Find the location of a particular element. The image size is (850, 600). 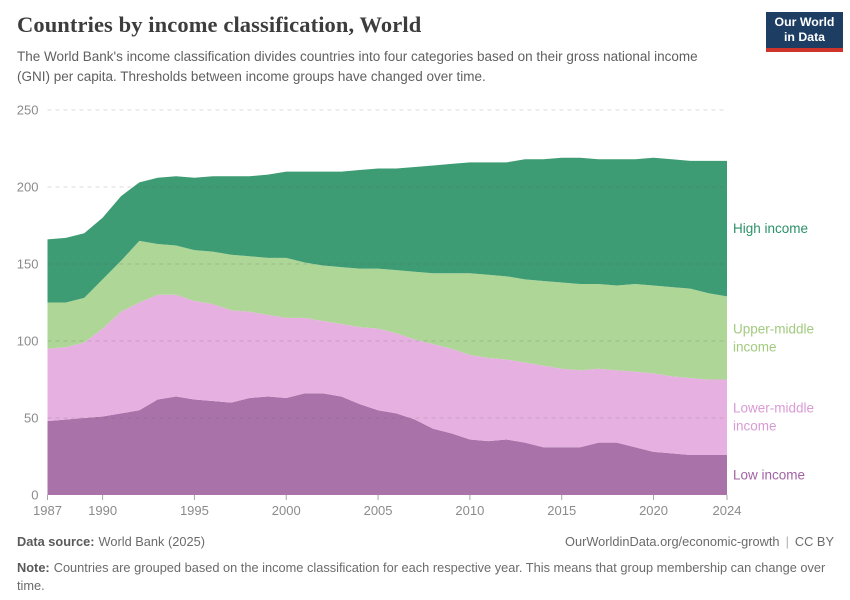

x-axis-tick-label: 1995 is located at coordinates (194, 510).